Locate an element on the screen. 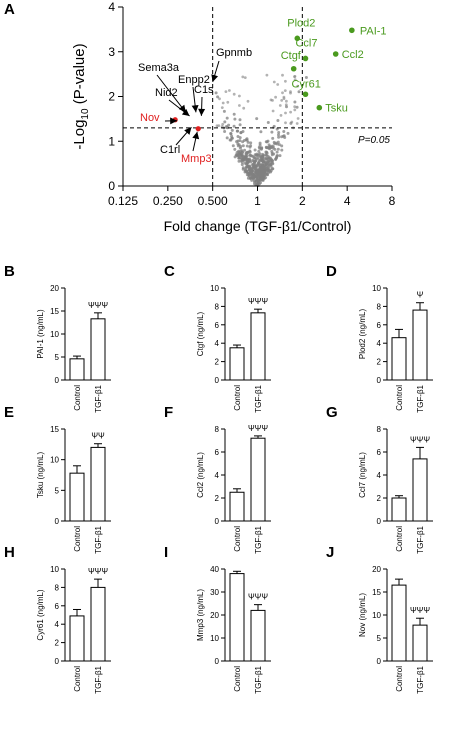 This screenshot has width=474, height=734. gene-label-up: Tsku is located at coordinates (336, 109).